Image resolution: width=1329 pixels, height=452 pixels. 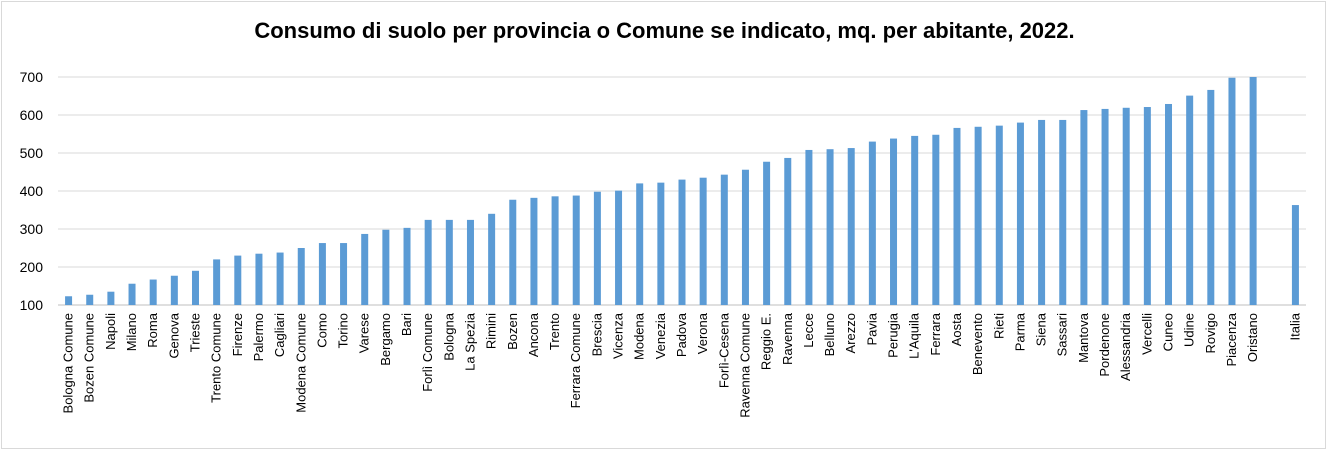 I want to click on x-tick-label: Aosta, so click(x=956, y=329).